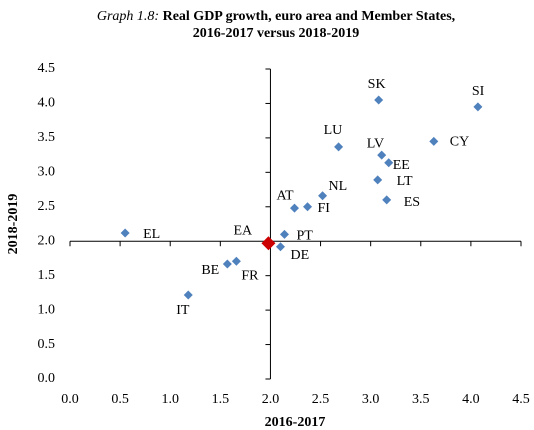 Image resolution: width=534 pixels, height=430 pixels. Describe the element at coordinates (47, 68) in the screenshot. I see `y-tick-label: 4.5` at that location.